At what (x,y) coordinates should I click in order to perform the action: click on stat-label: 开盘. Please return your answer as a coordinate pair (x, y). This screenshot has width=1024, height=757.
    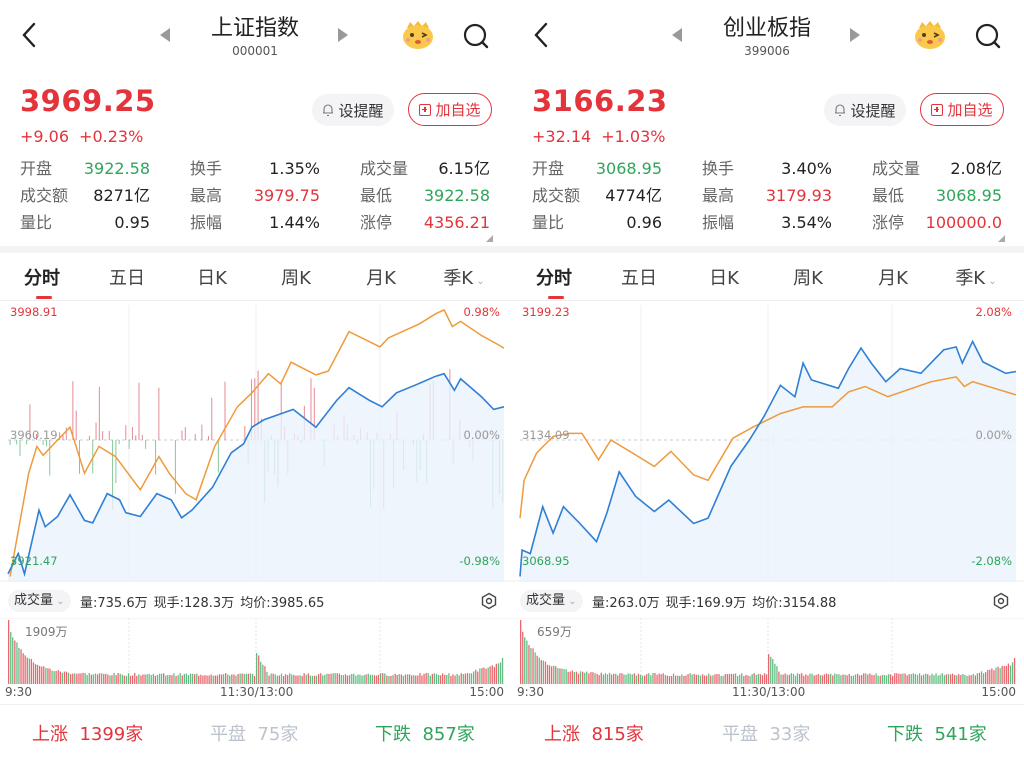
    Looking at the image, I should click on (36, 168).